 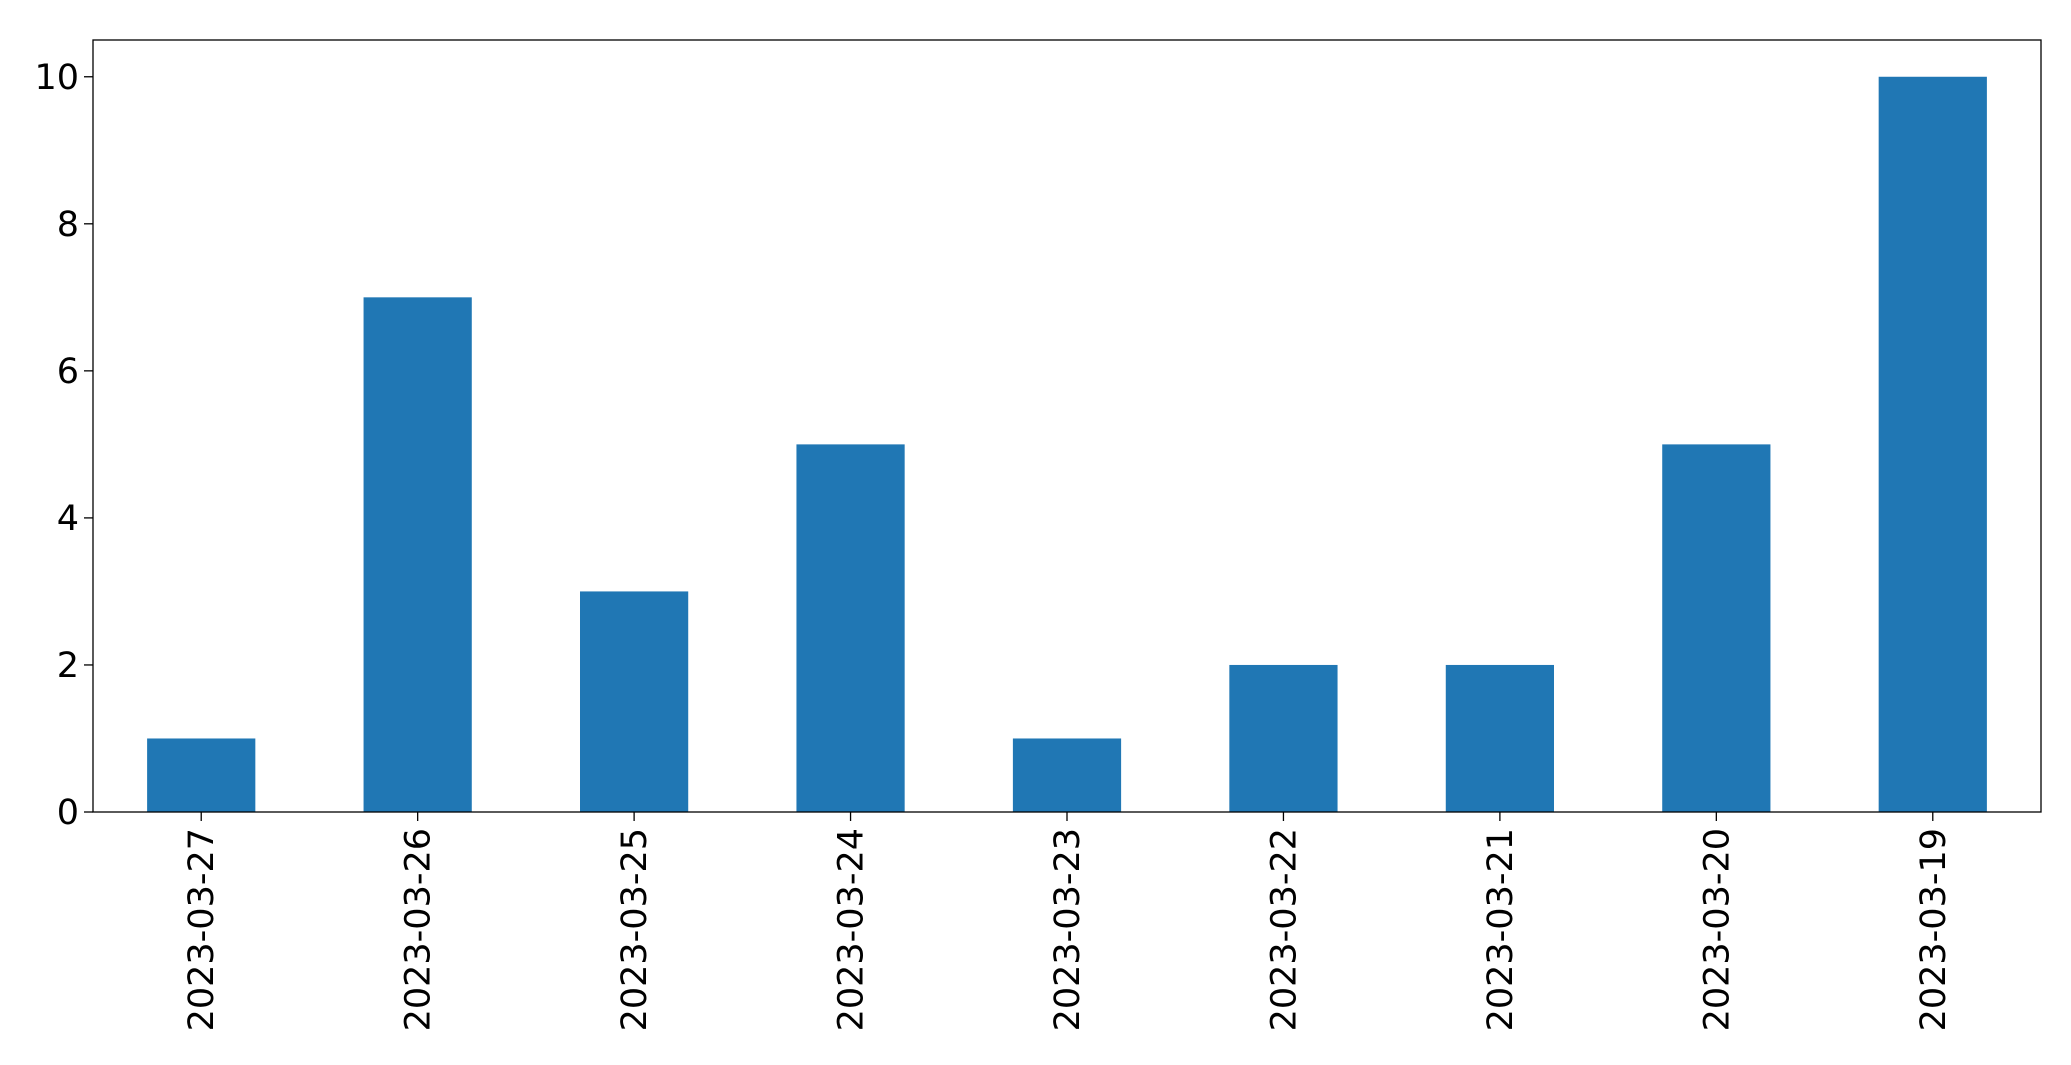 I want to click on y-tick-label: 2, so click(x=68, y=666).